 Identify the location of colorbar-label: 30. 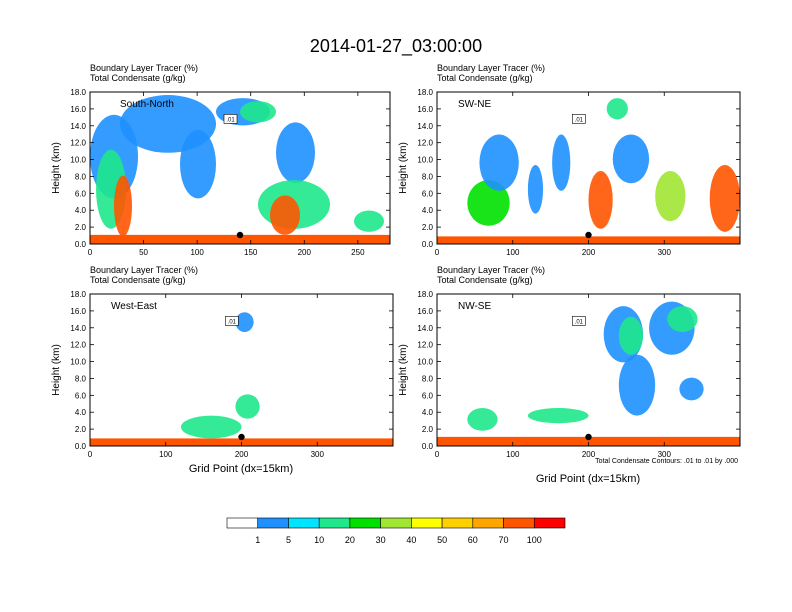
(381, 540).